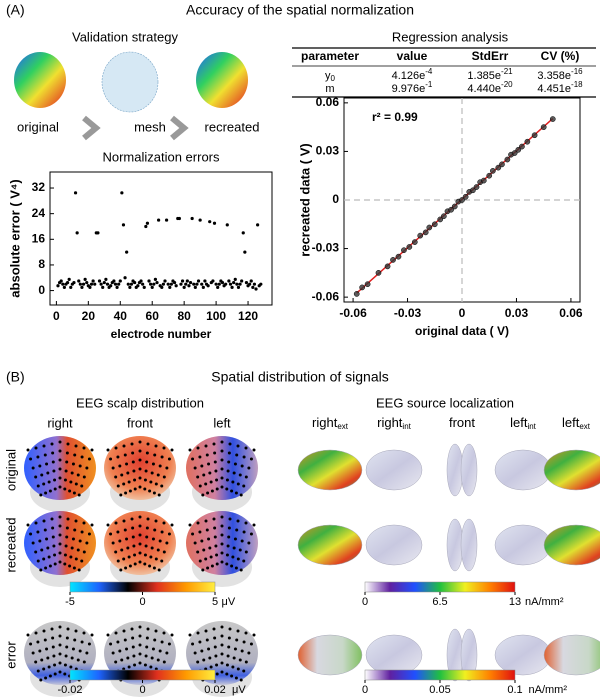  What do you see at coordinates (554, 89) in the screenshot?
I see `text-part: 4.451e` at bounding box center [554, 89].